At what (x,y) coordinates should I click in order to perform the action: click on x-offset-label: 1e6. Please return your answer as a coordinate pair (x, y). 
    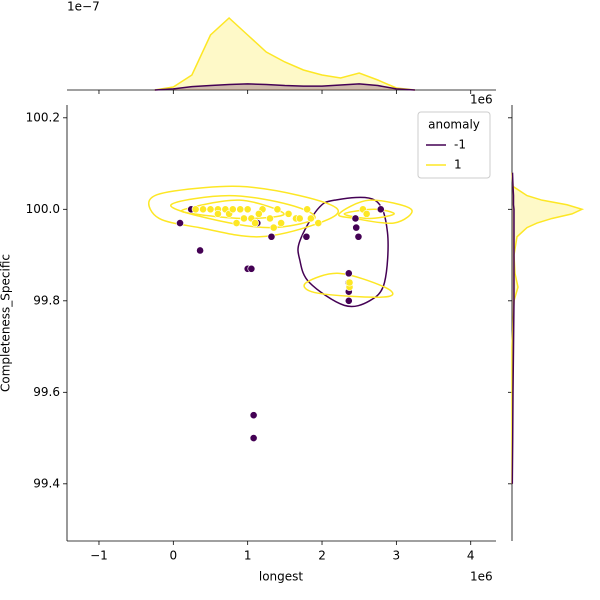
    Looking at the image, I should click on (481, 577).